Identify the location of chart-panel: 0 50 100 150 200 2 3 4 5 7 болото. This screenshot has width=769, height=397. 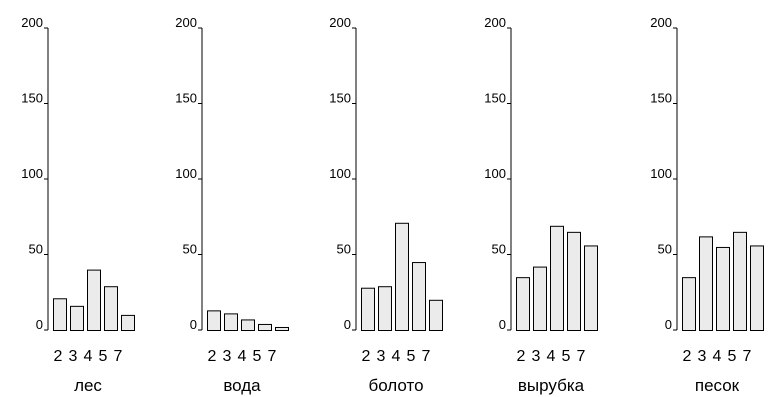
(386, 205).